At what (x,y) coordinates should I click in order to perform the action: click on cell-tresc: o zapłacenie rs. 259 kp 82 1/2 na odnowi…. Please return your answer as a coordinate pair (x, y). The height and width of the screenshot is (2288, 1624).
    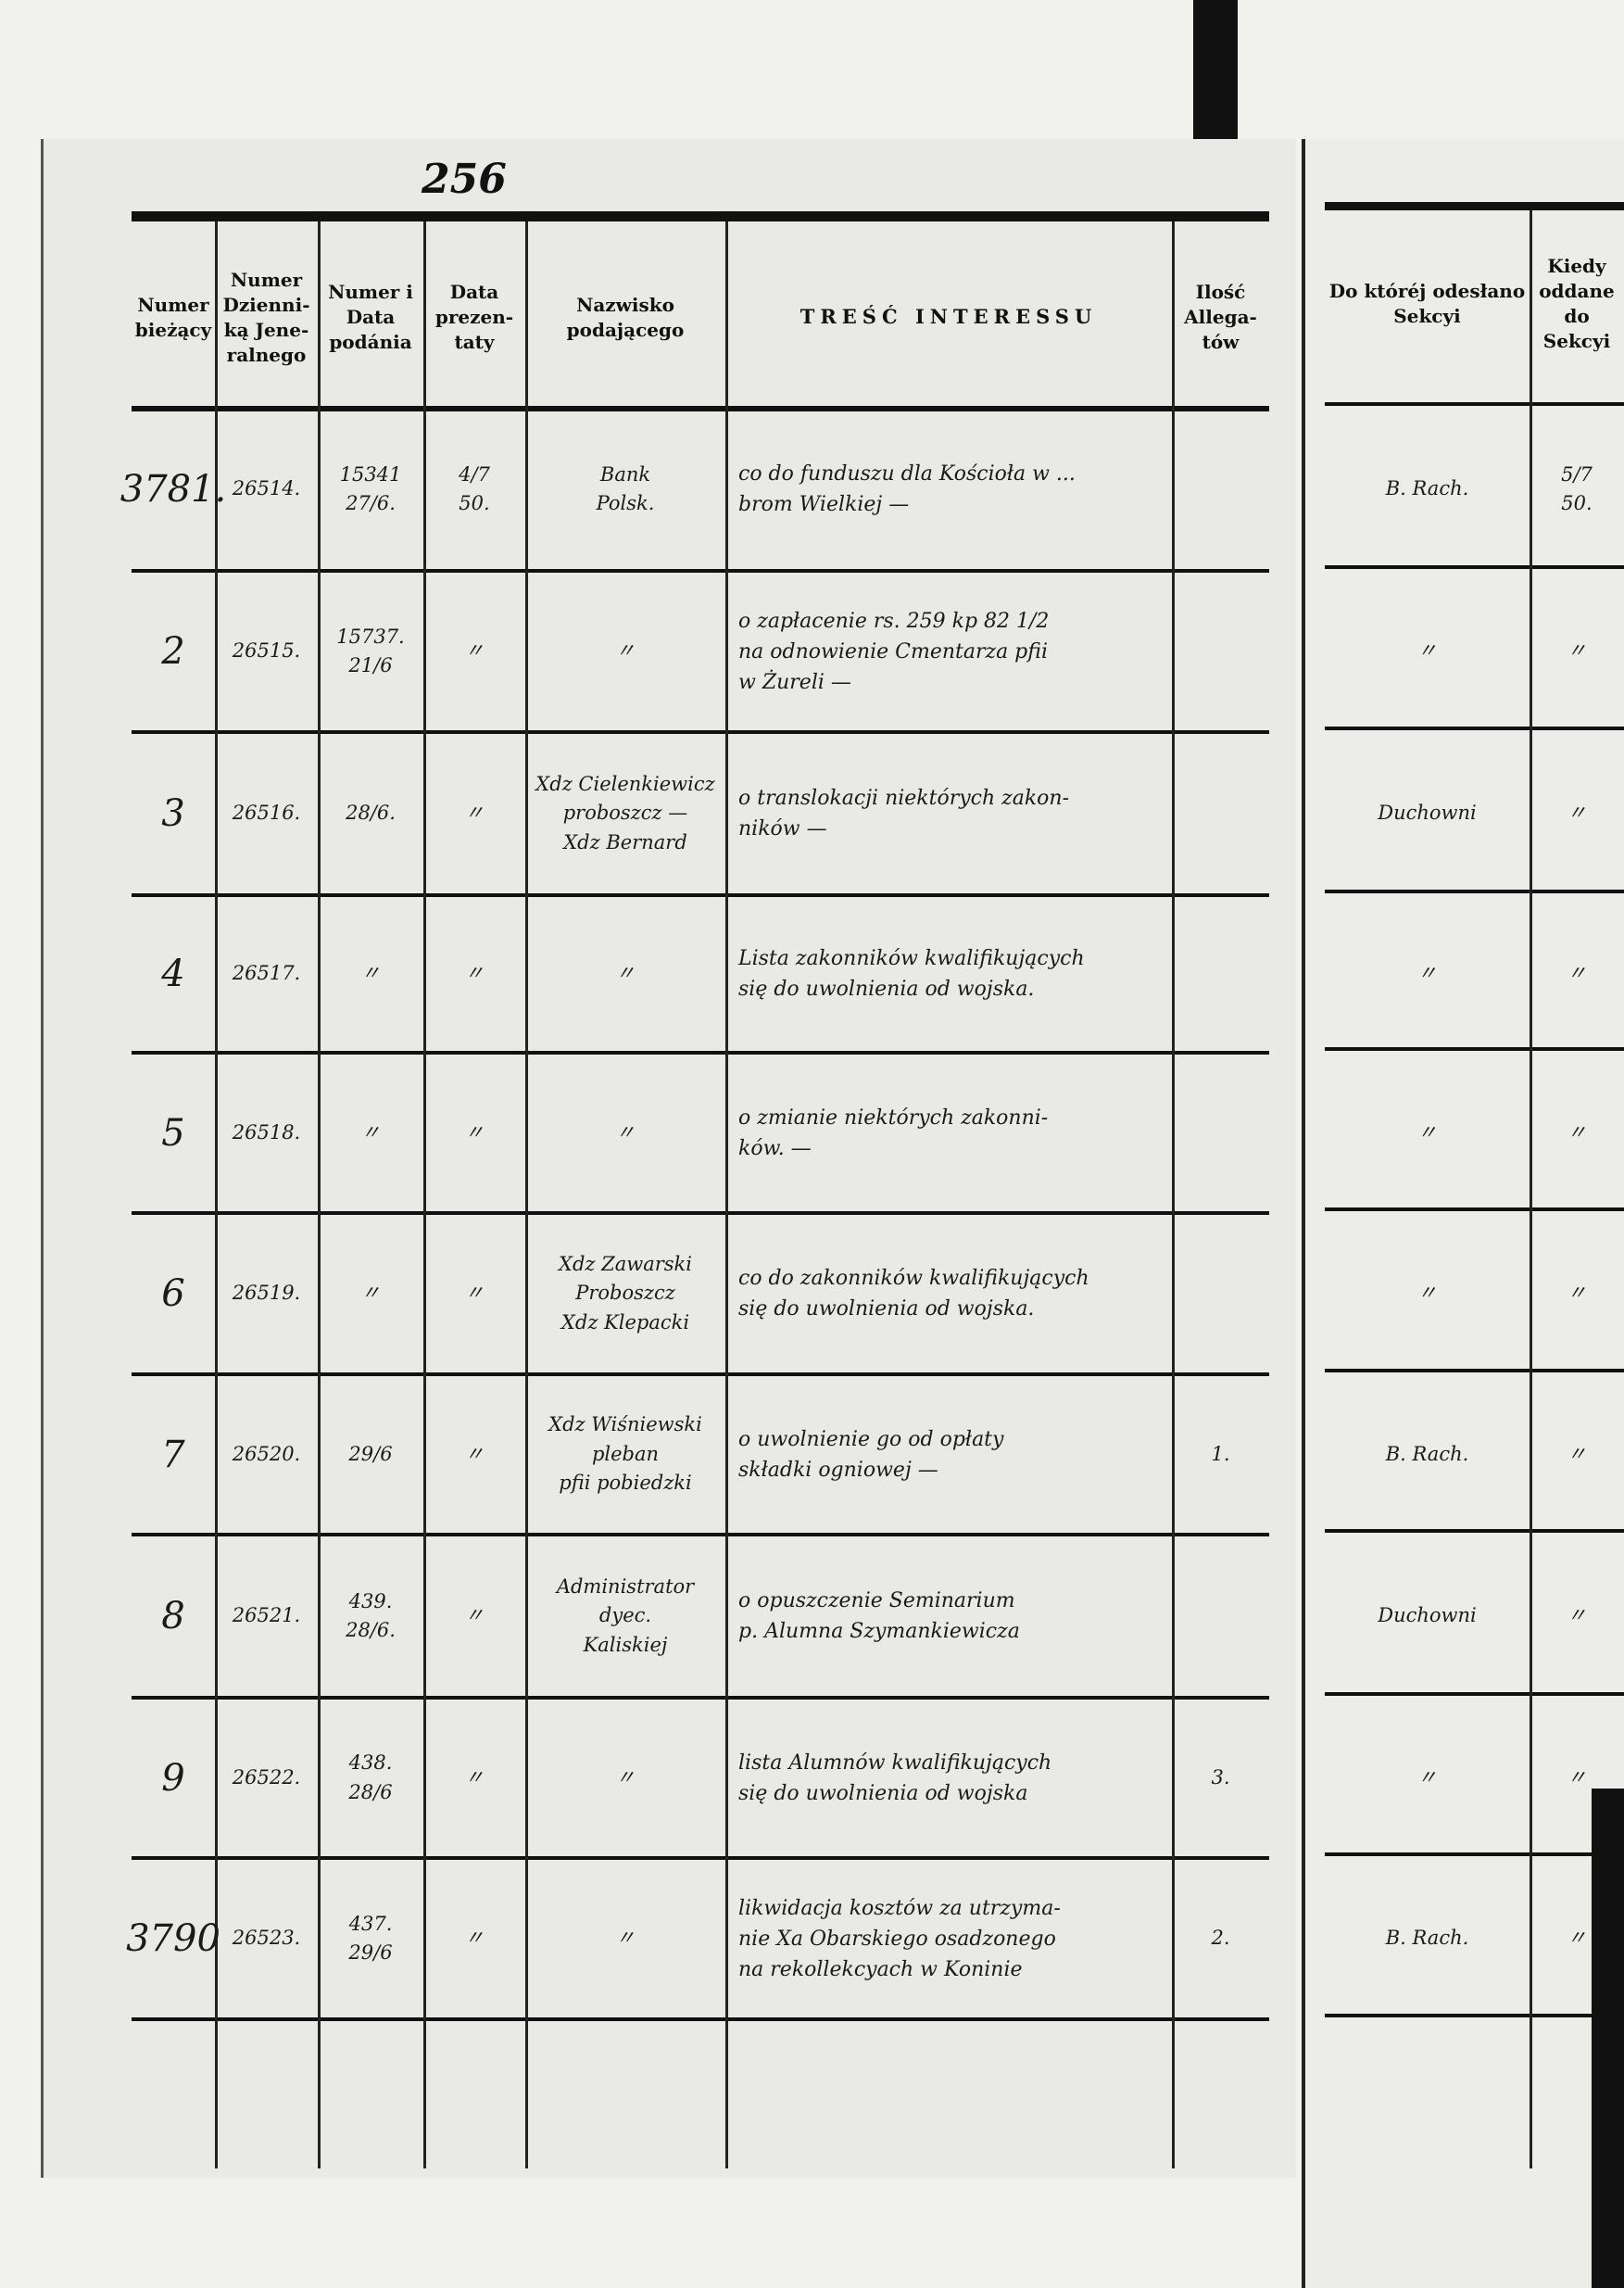
    Looking at the image, I should click on (894, 651).